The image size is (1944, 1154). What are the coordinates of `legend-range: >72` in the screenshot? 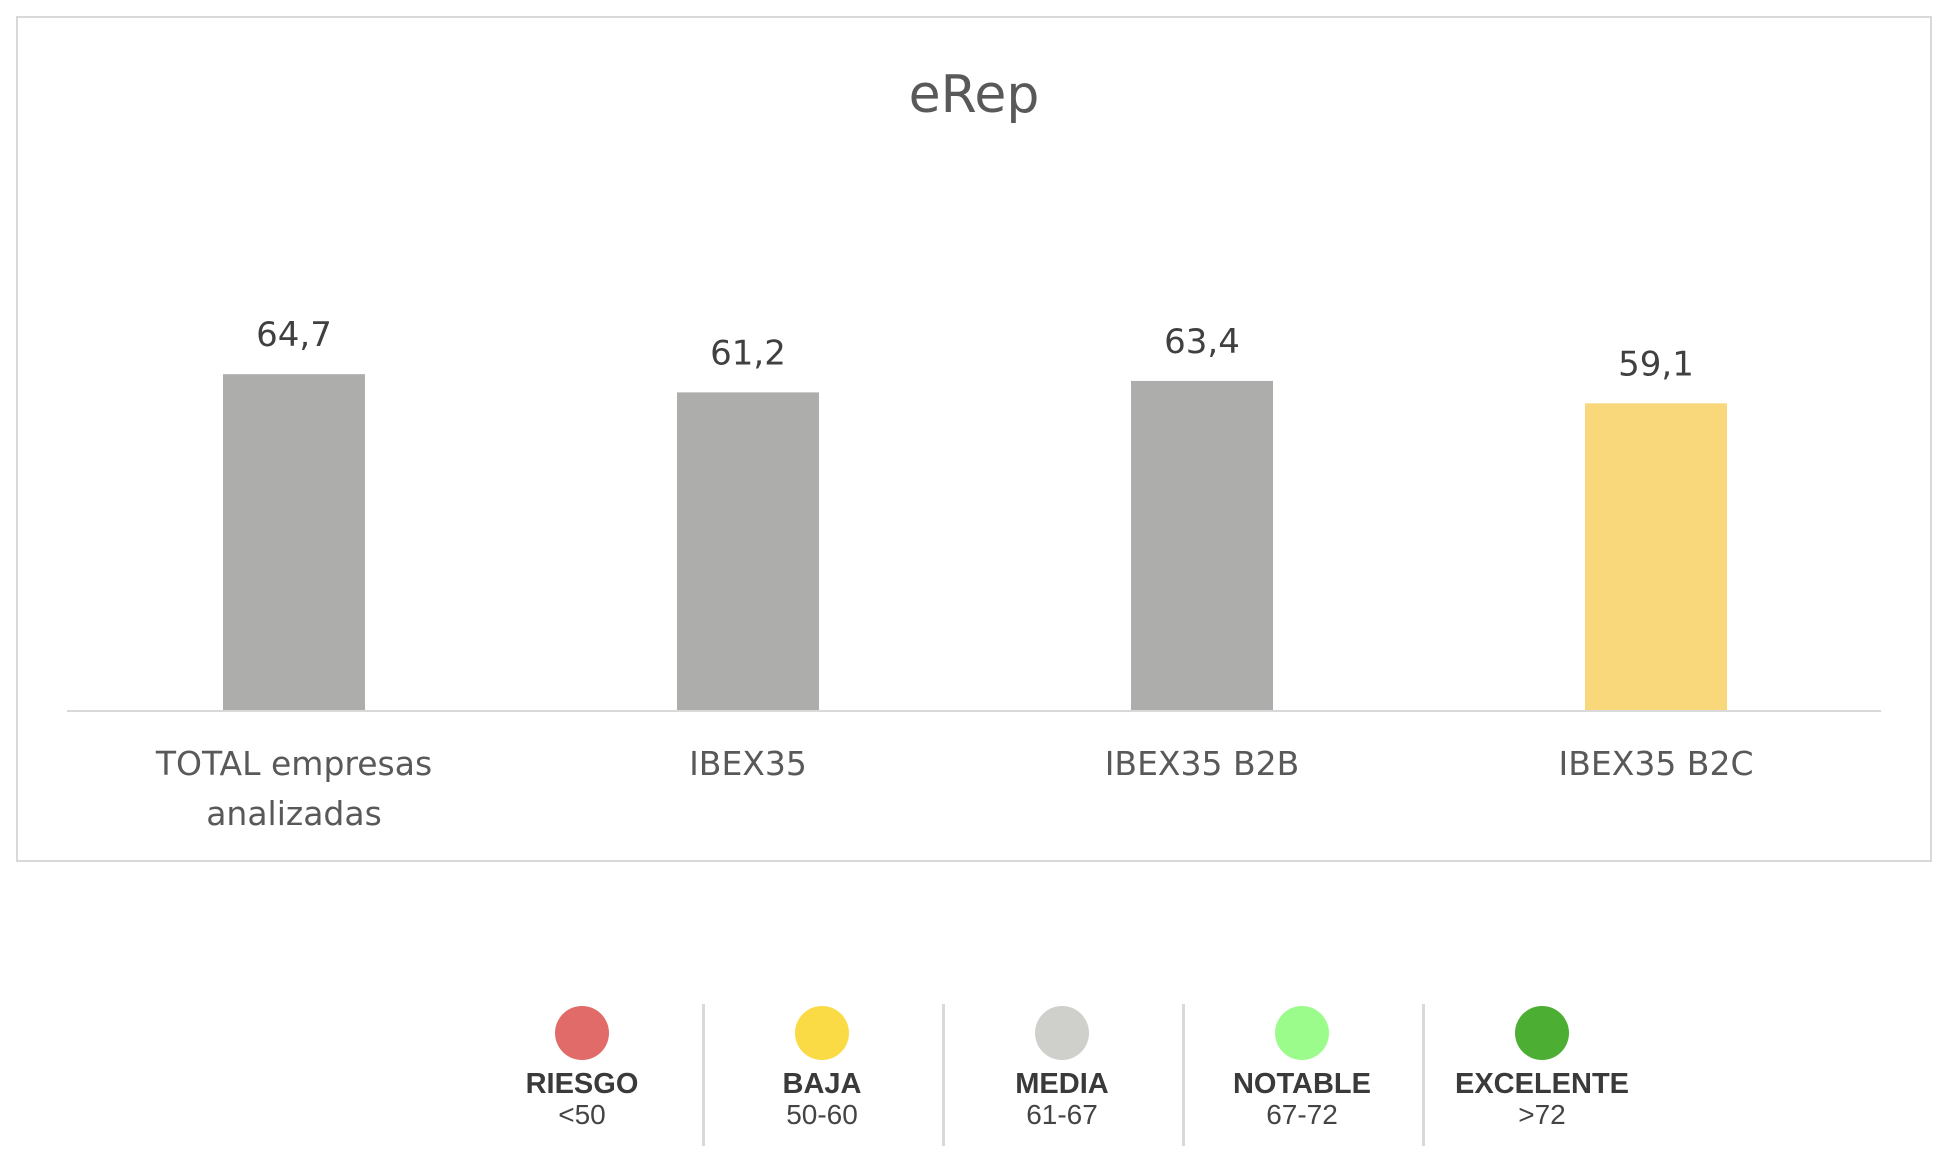 It's located at (1542, 1114).